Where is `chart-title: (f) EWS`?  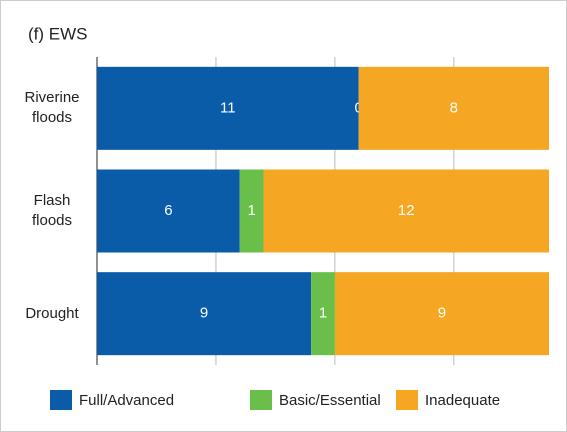 chart-title: (f) EWS is located at coordinates (58, 33).